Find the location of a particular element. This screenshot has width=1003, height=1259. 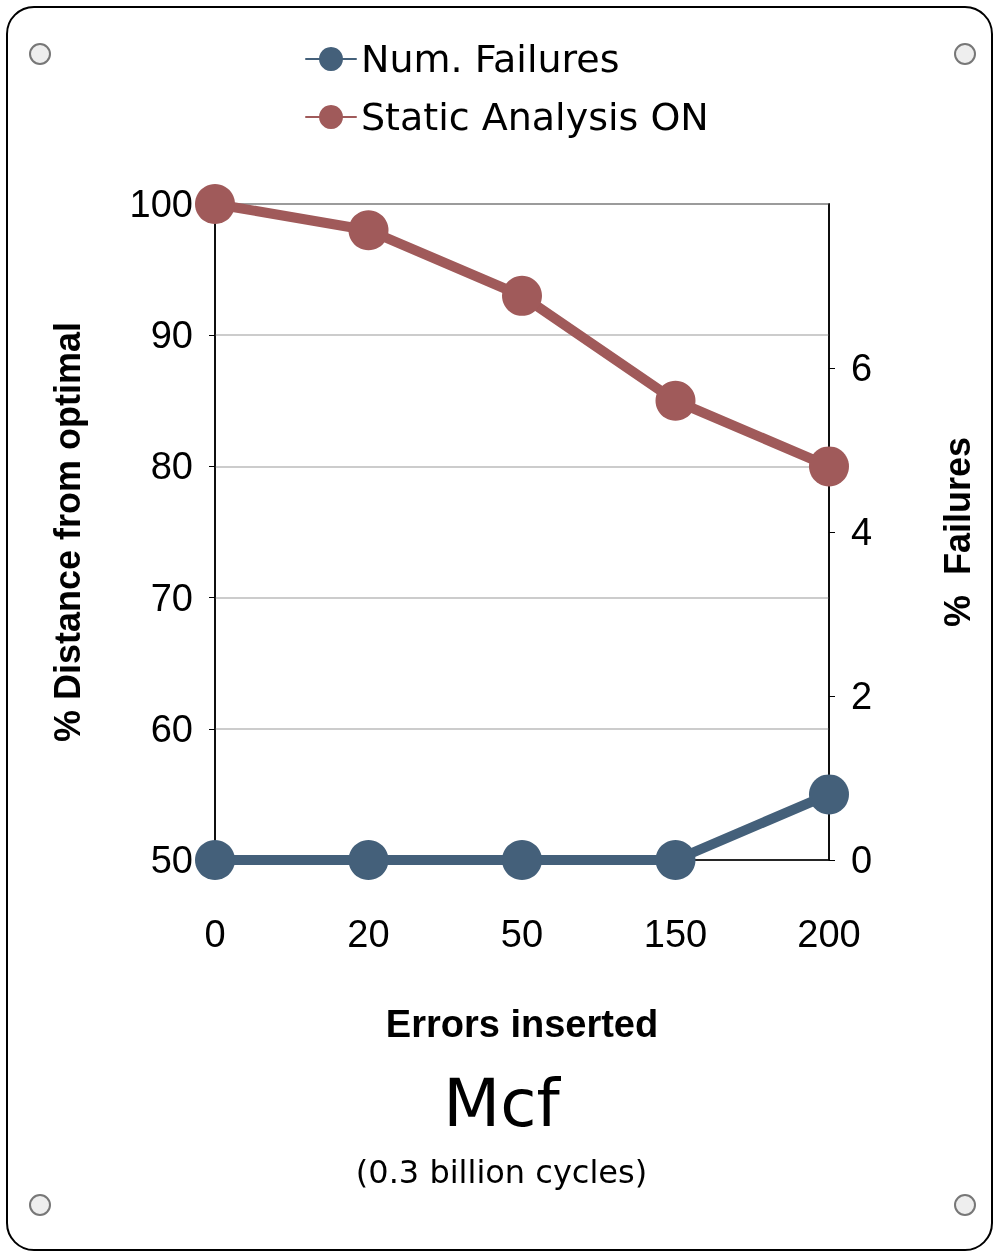

text: (0.3 billion cycles) is located at coordinates (501, 1172).